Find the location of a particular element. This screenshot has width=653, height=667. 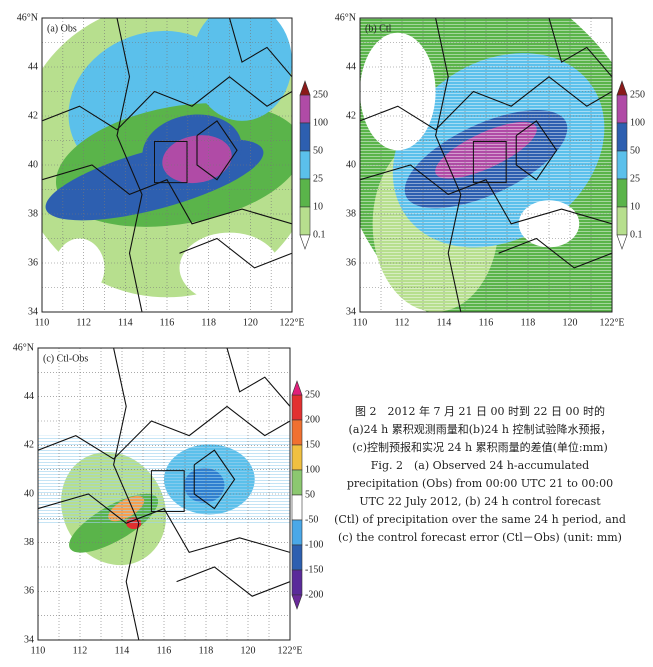

panel-label: (c) Ctl-Obs is located at coordinates (65, 358).